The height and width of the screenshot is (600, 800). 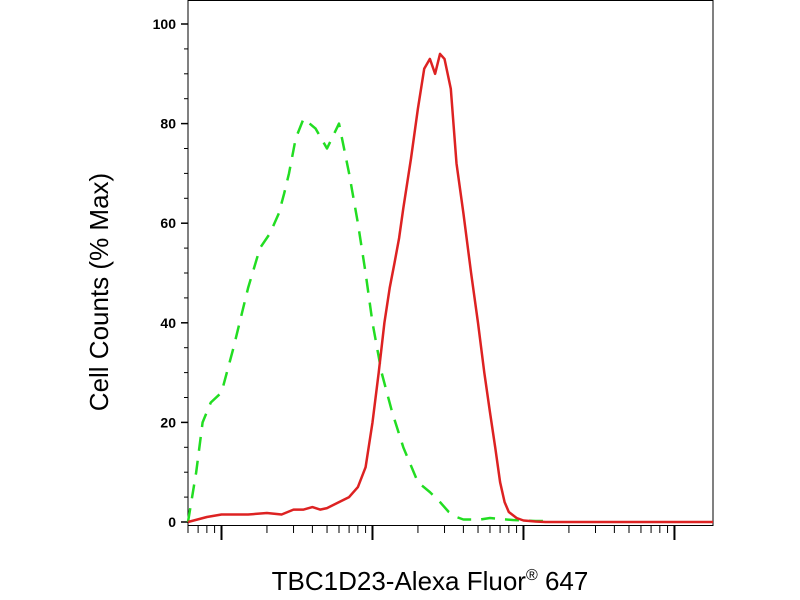 I want to click on x-axis-label-superscript: ®, so click(x=532, y=575).